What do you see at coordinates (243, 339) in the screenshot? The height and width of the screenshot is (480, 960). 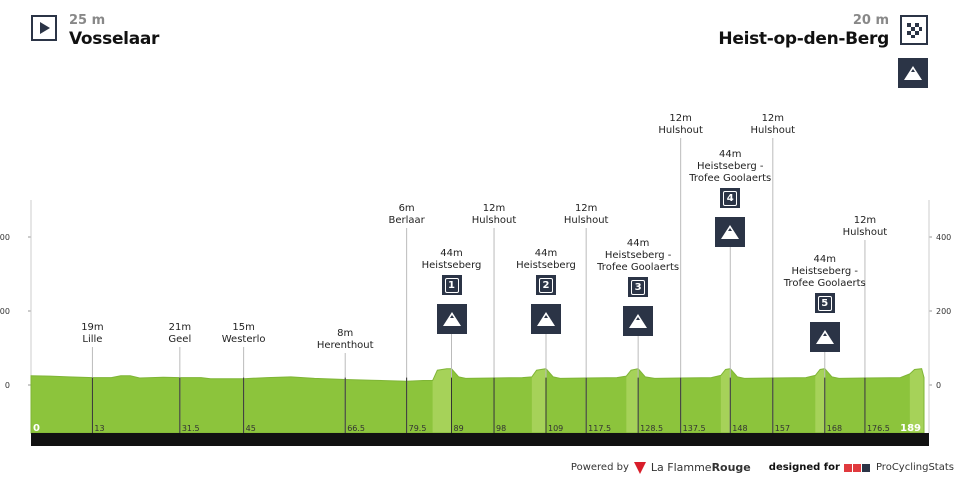 I see `waypoint-name: Westerlo` at bounding box center [243, 339].